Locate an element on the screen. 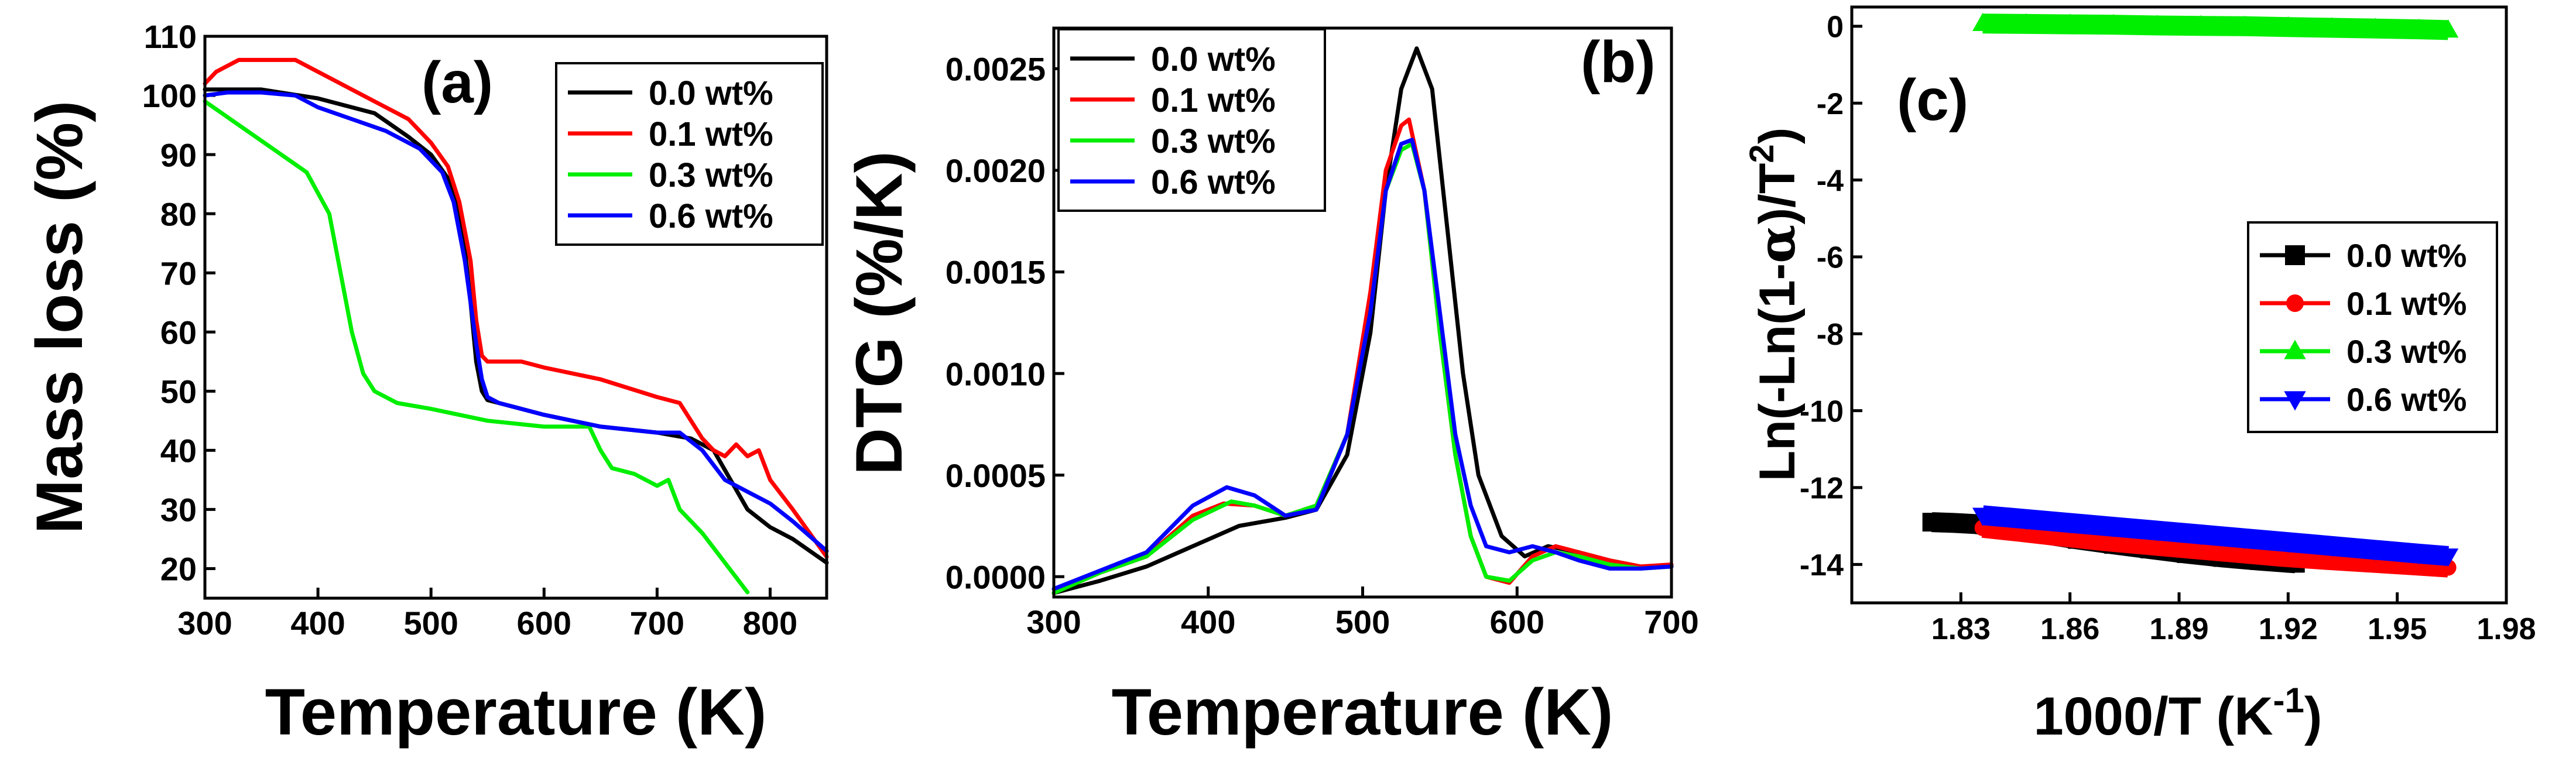  panel-b-xtick-label: 400 is located at coordinates (1208, 621).